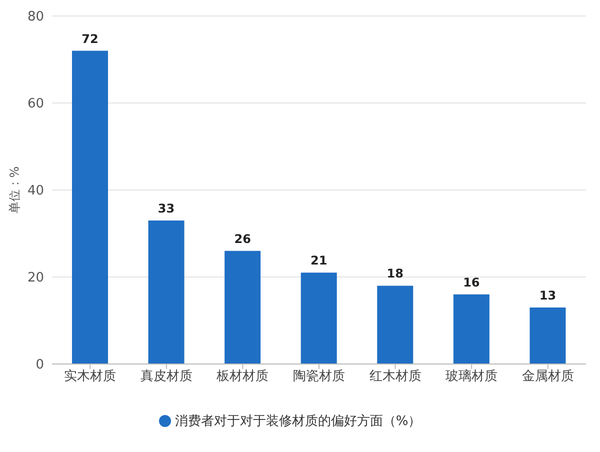 The image size is (600, 452). Describe the element at coordinates (298, 421) in the screenshot. I see `legend-label: 消费者对于对于装修材质的偏好方面（%）` at that location.